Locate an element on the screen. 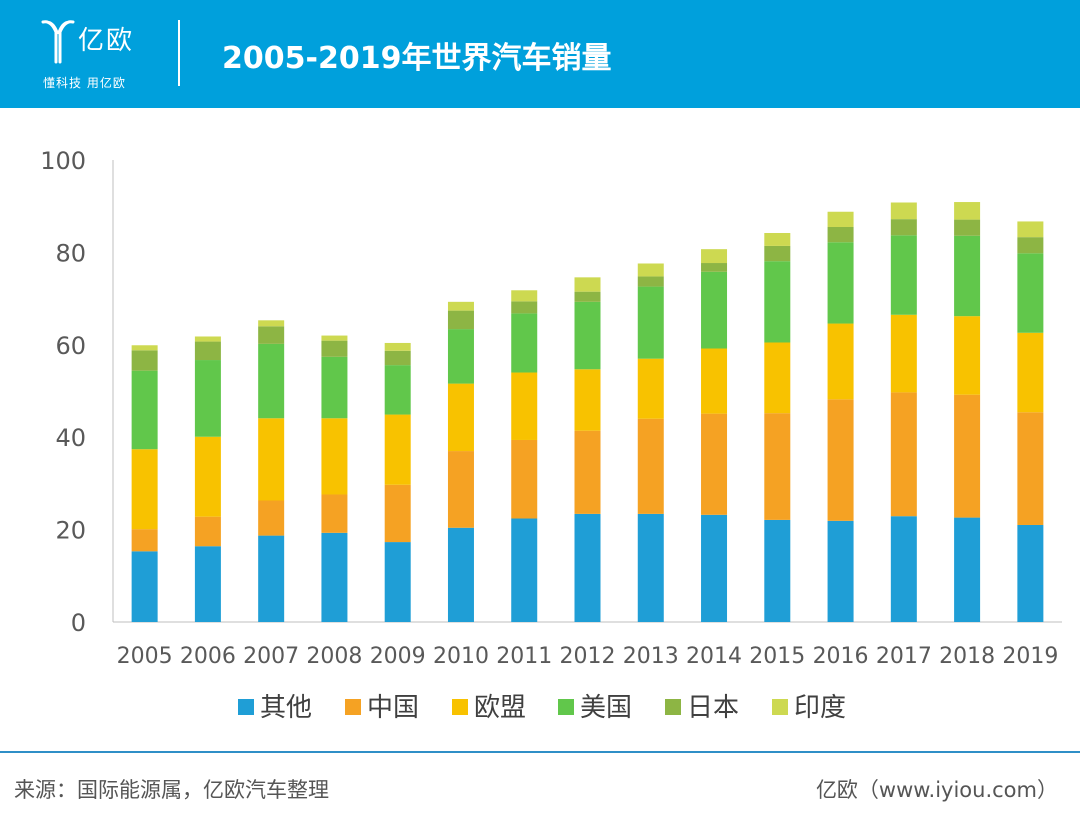  x-tick-label: 2014 is located at coordinates (714, 656).